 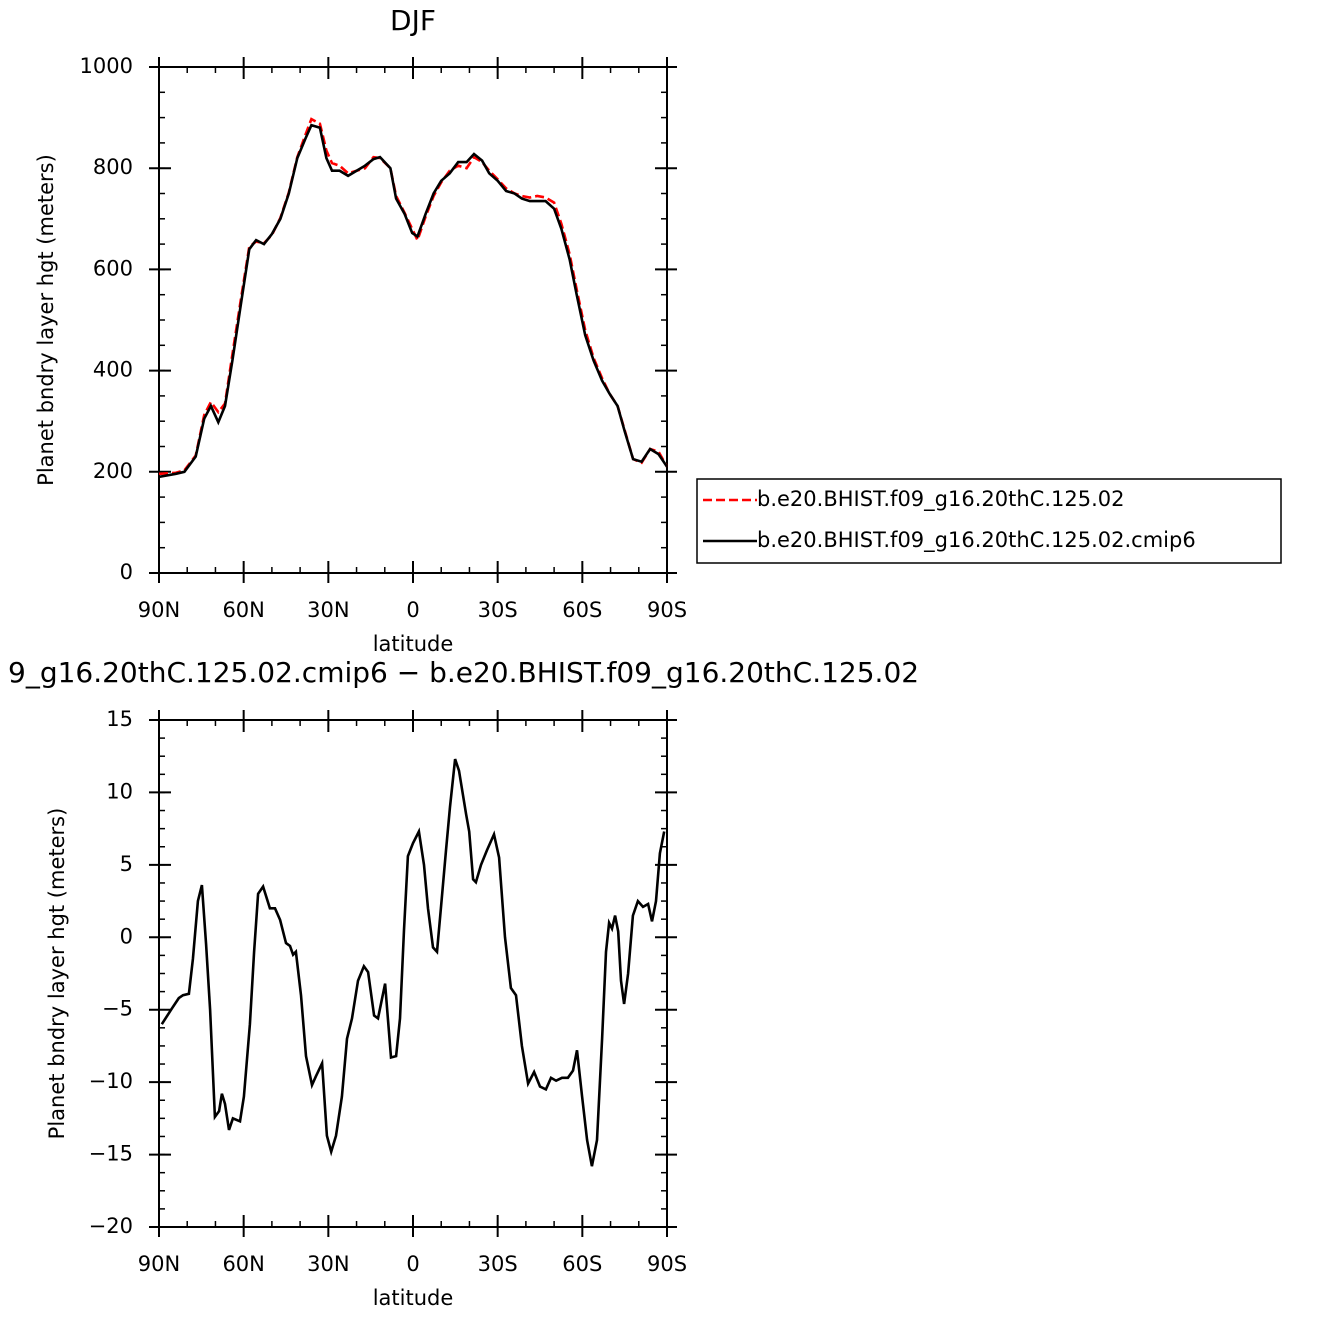 What do you see at coordinates (113, 471) in the screenshot?
I see `y-tick-label: 200` at bounding box center [113, 471].